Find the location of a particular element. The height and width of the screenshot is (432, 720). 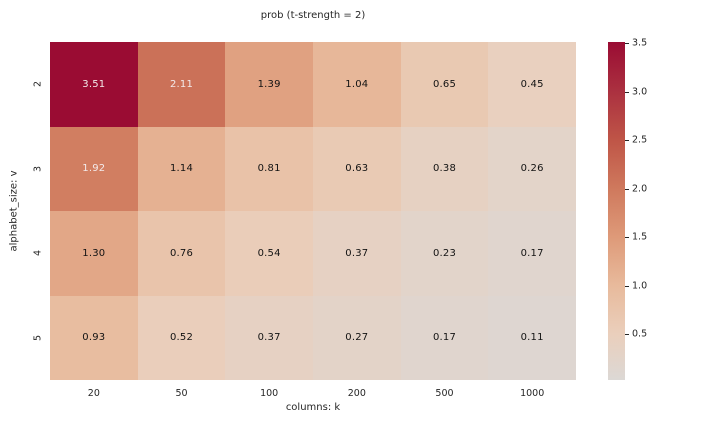

colorbar-tick-label: 3.5 is located at coordinates (640, 43).